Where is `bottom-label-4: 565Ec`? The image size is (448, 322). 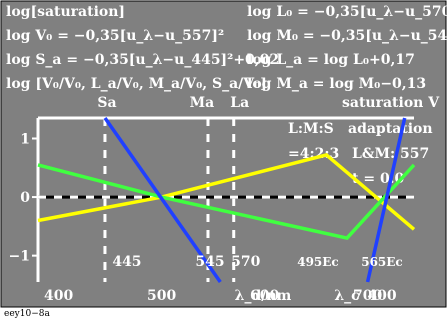 bottom-label-4: 565Ec is located at coordinates (382, 262).